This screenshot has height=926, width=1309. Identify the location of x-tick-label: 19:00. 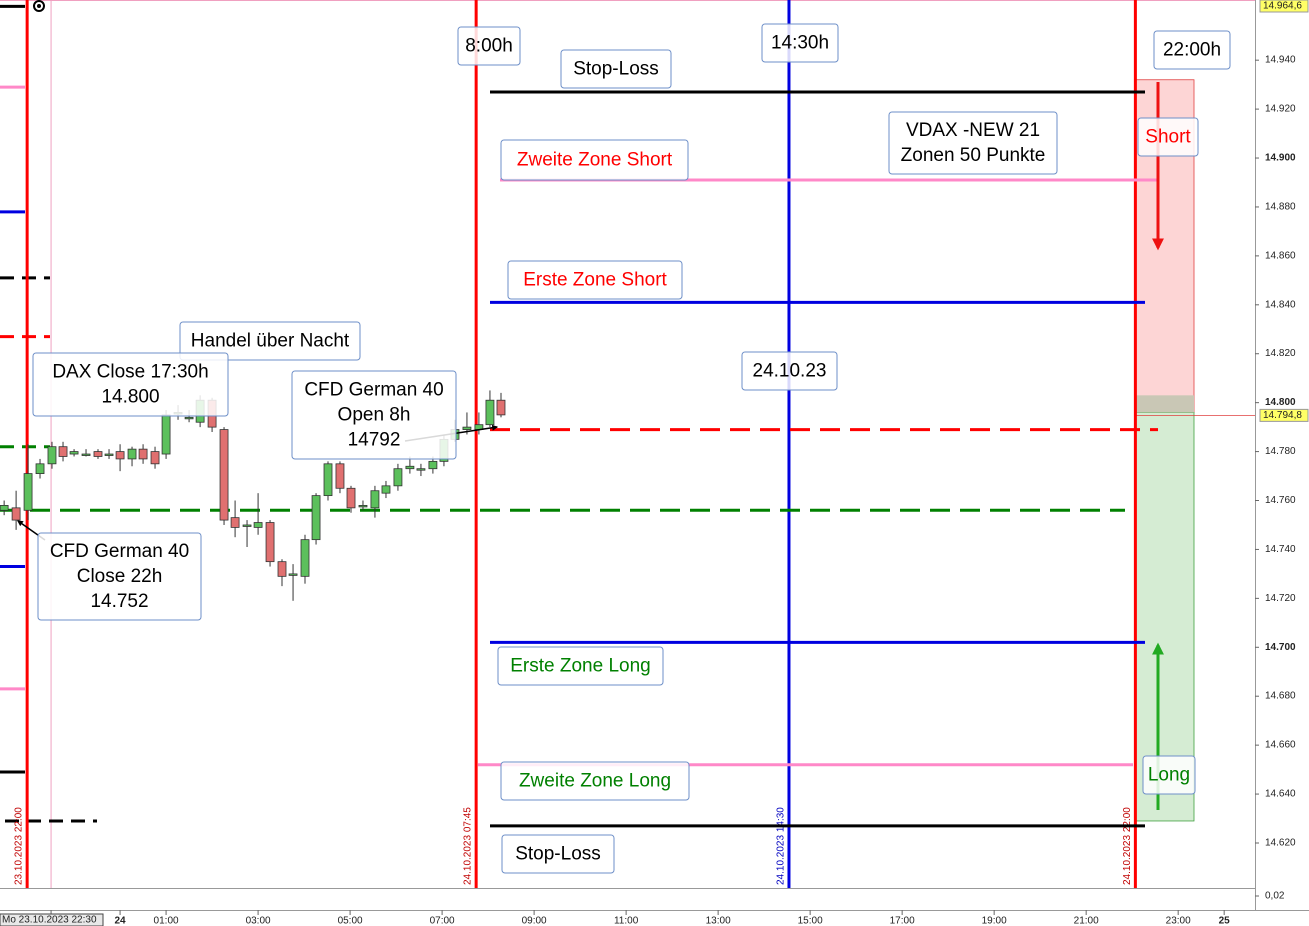
(994, 921).